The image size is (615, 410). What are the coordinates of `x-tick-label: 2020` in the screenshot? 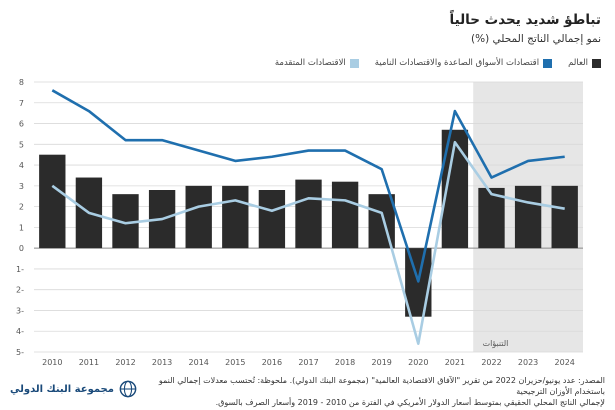 It's located at (418, 362).